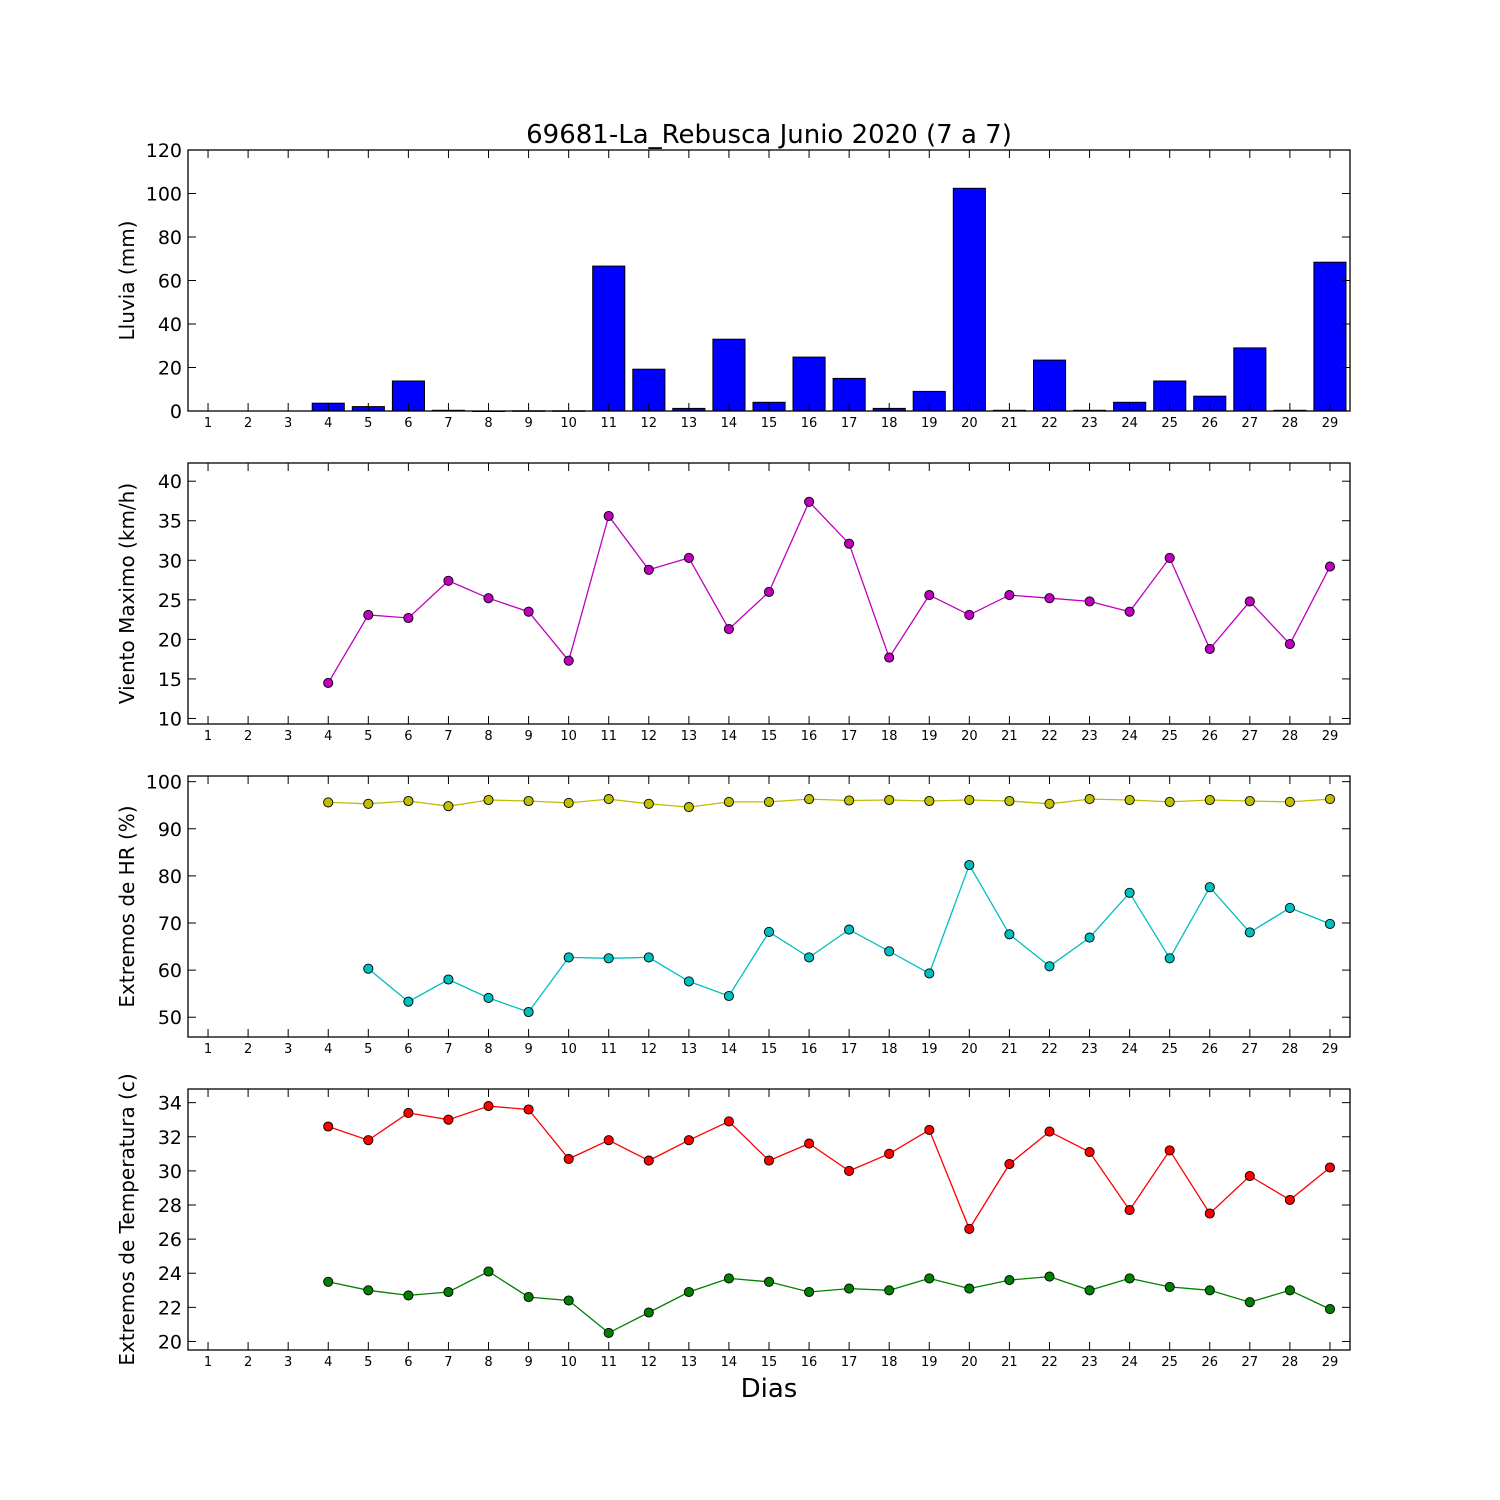 This screenshot has width=1500, height=1500. What do you see at coordinates (368, 423) in the screenshot?
I see `x-tick-label: 5` at bounding box center [368, 423].